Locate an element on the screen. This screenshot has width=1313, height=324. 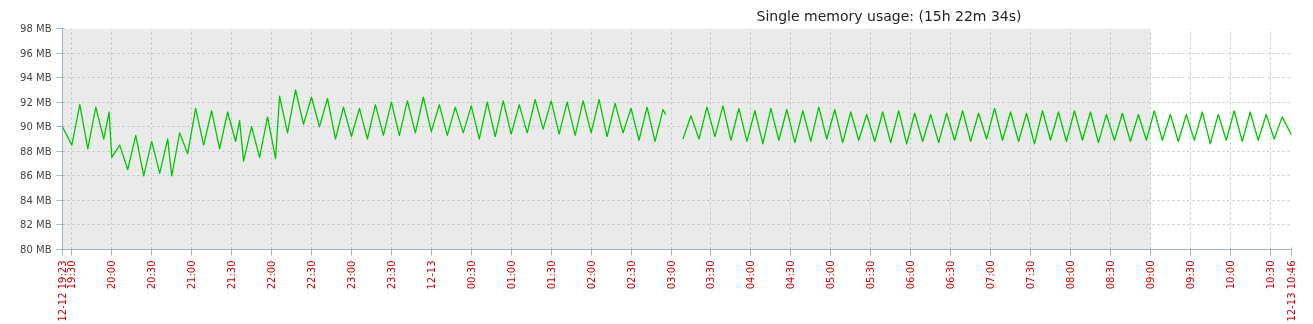
x-tick-label: 08:30 is located at coordinates (1110, 275).